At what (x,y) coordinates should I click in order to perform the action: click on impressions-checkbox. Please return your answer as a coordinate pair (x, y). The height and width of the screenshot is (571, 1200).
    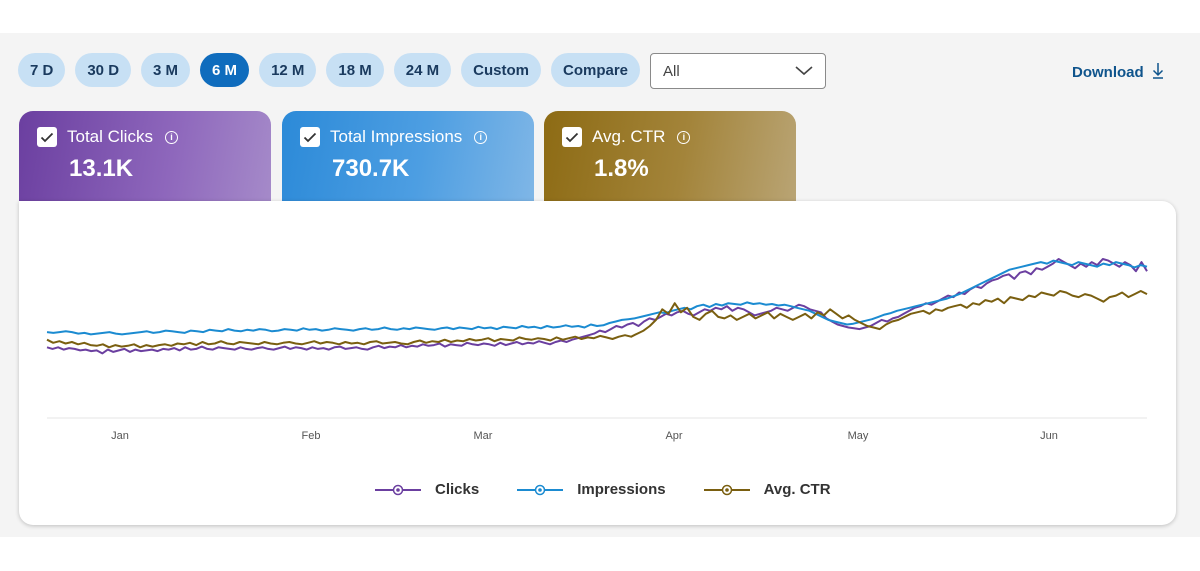
    Looking at the image, I should click on (310, 137).